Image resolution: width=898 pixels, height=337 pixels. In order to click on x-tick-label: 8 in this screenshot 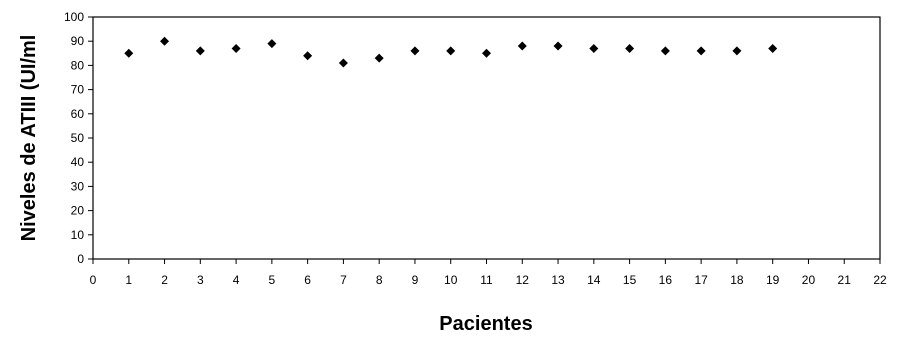, I will do `click(379, 280)`.